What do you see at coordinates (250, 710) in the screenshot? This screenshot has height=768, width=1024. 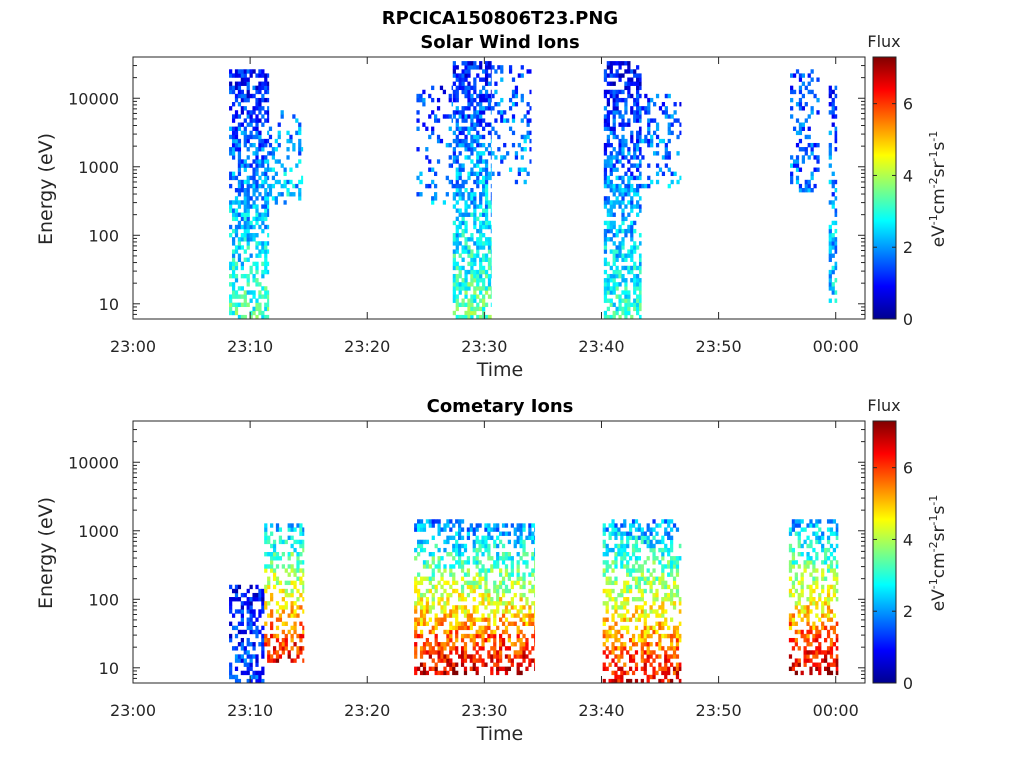 I see `x-tick-label: 23:10` at bounding box center [250, 710].